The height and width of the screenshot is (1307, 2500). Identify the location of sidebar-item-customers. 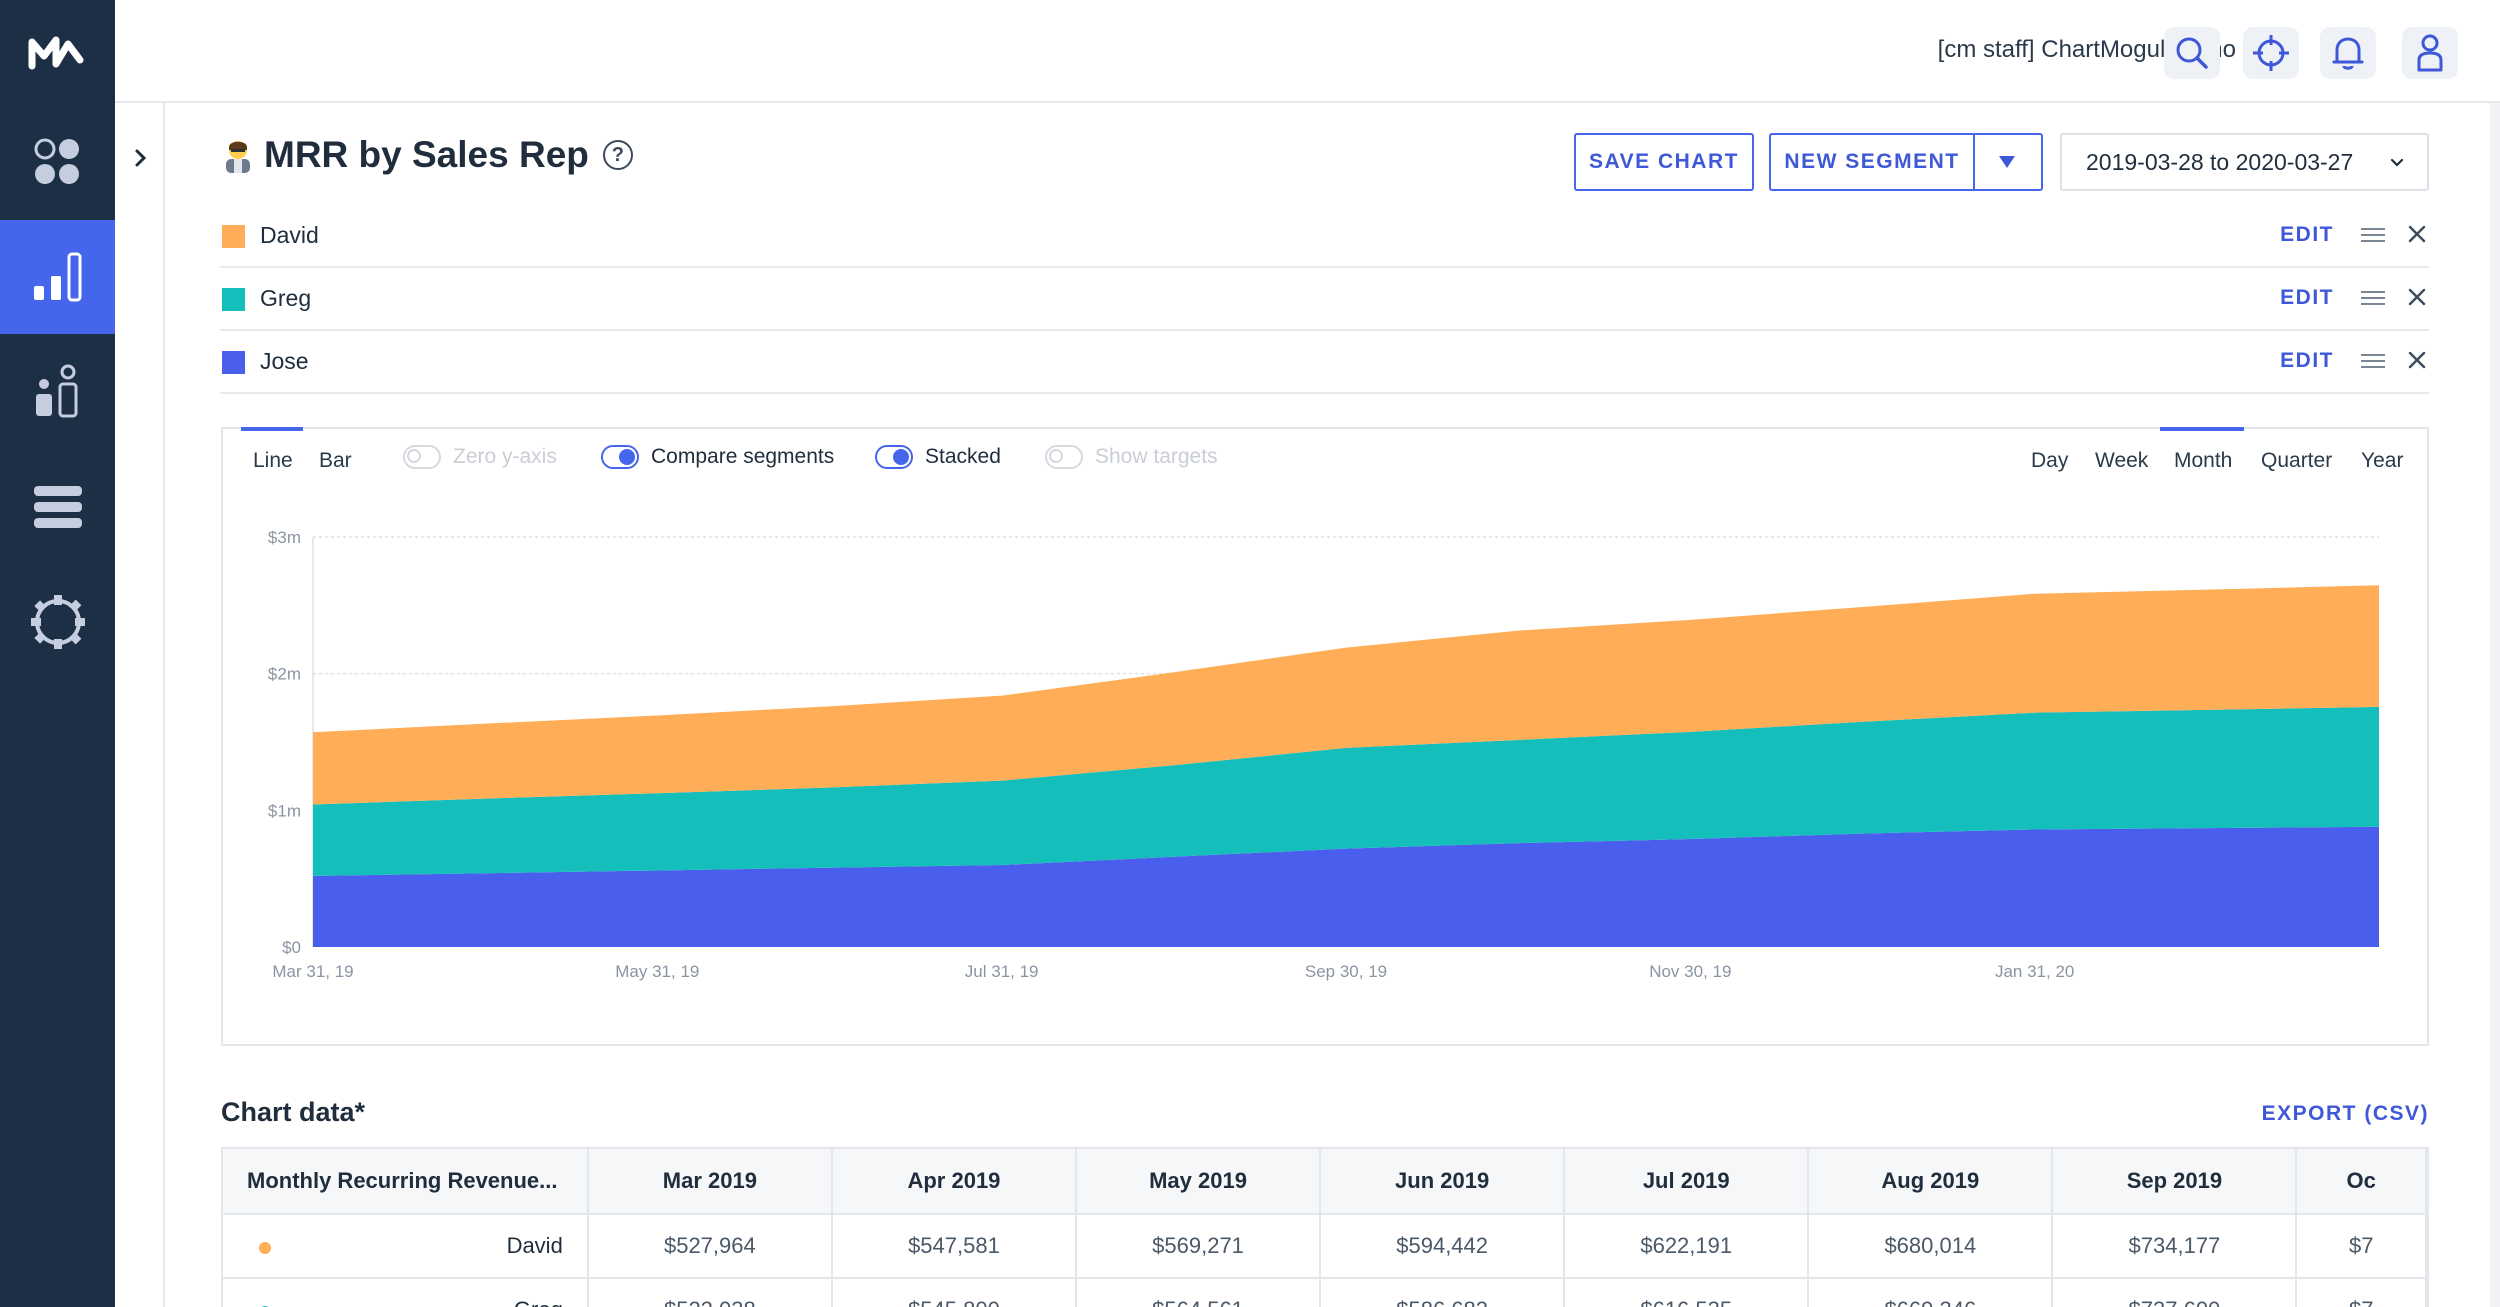
(57, 392).